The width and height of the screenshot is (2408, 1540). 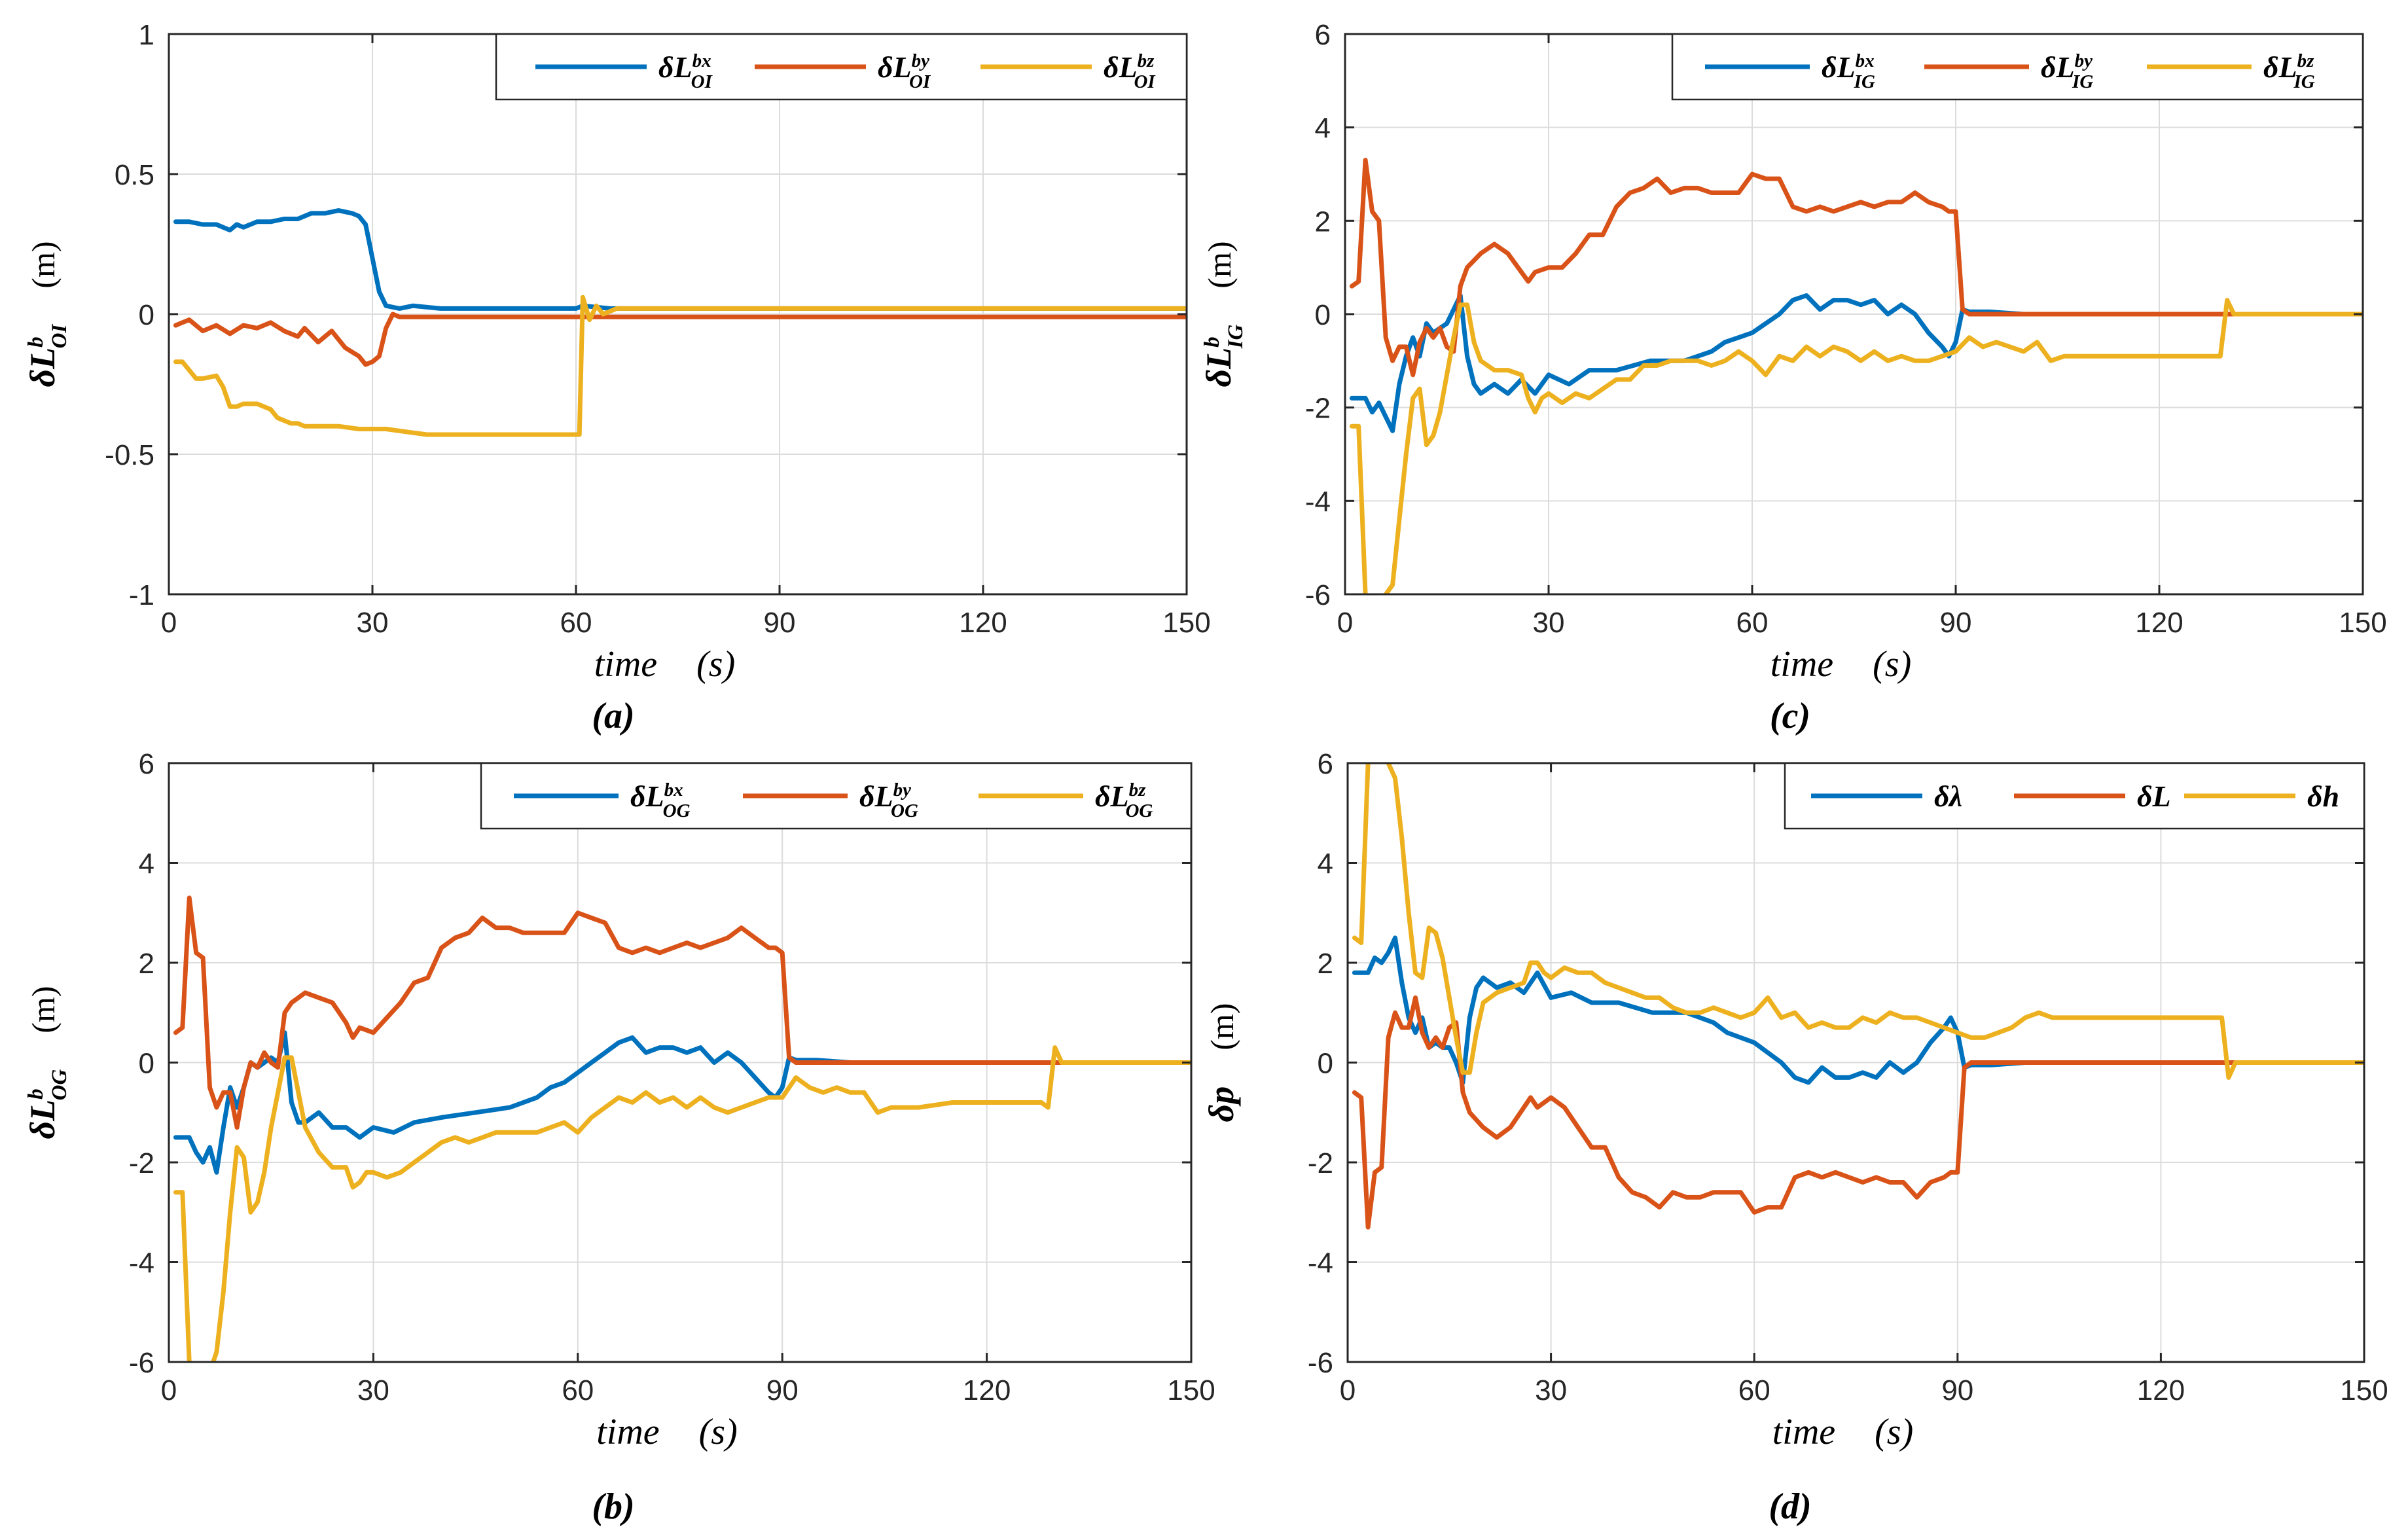 What do you see at coordinates (904, 71) in the screenshot?
I see `legend-entry: δLby OI` at bounding box center [904, 71].